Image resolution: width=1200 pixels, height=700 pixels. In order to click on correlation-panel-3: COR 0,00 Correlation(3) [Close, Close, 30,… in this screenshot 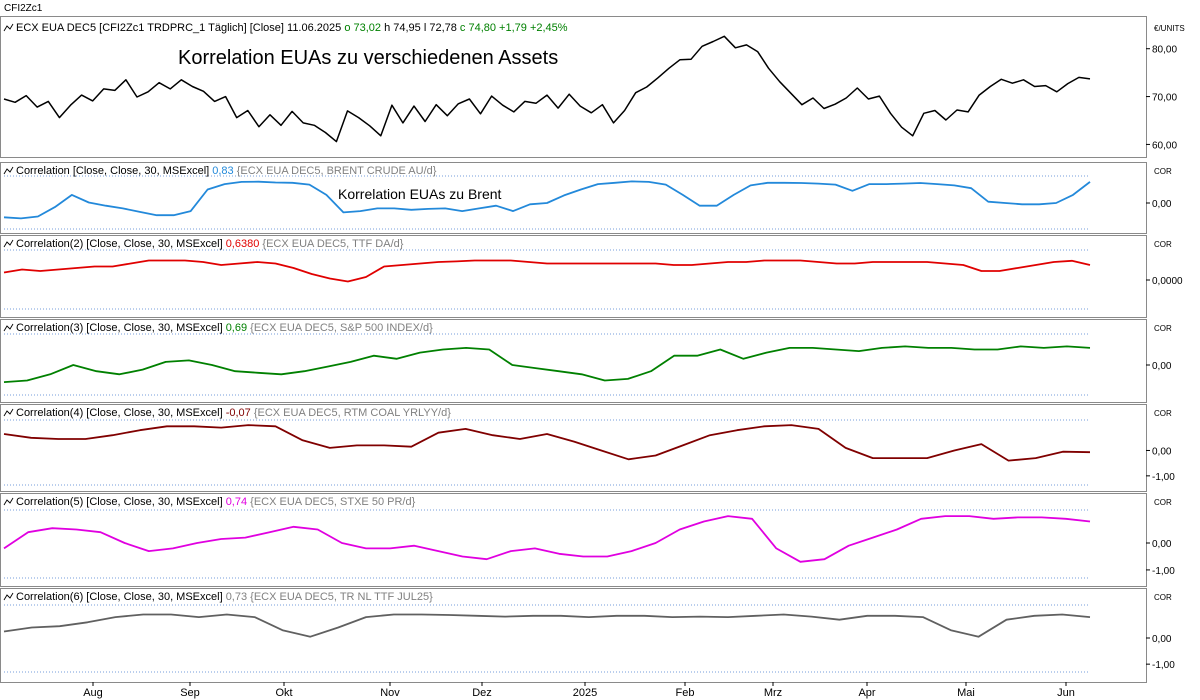, I will do `click(586, 361)`.